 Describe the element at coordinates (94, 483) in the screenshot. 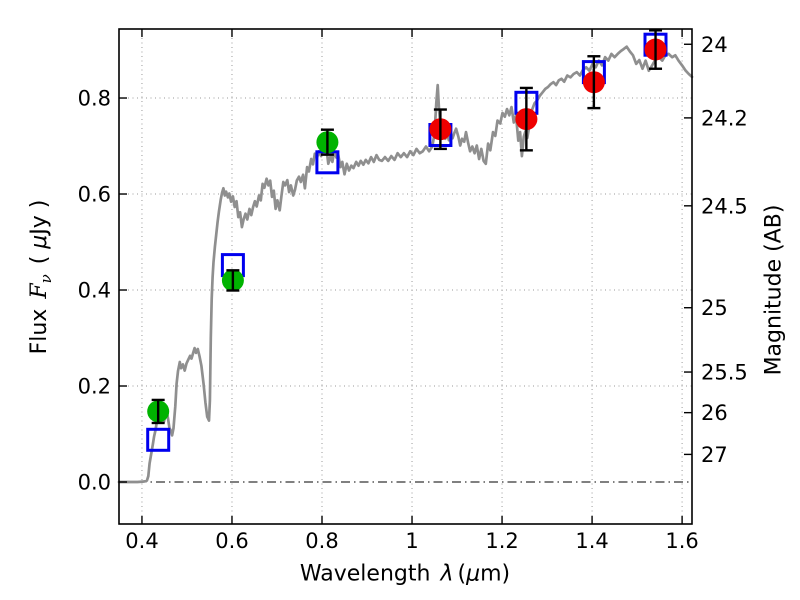

I see `y-tick-label: 0.0` at that location.